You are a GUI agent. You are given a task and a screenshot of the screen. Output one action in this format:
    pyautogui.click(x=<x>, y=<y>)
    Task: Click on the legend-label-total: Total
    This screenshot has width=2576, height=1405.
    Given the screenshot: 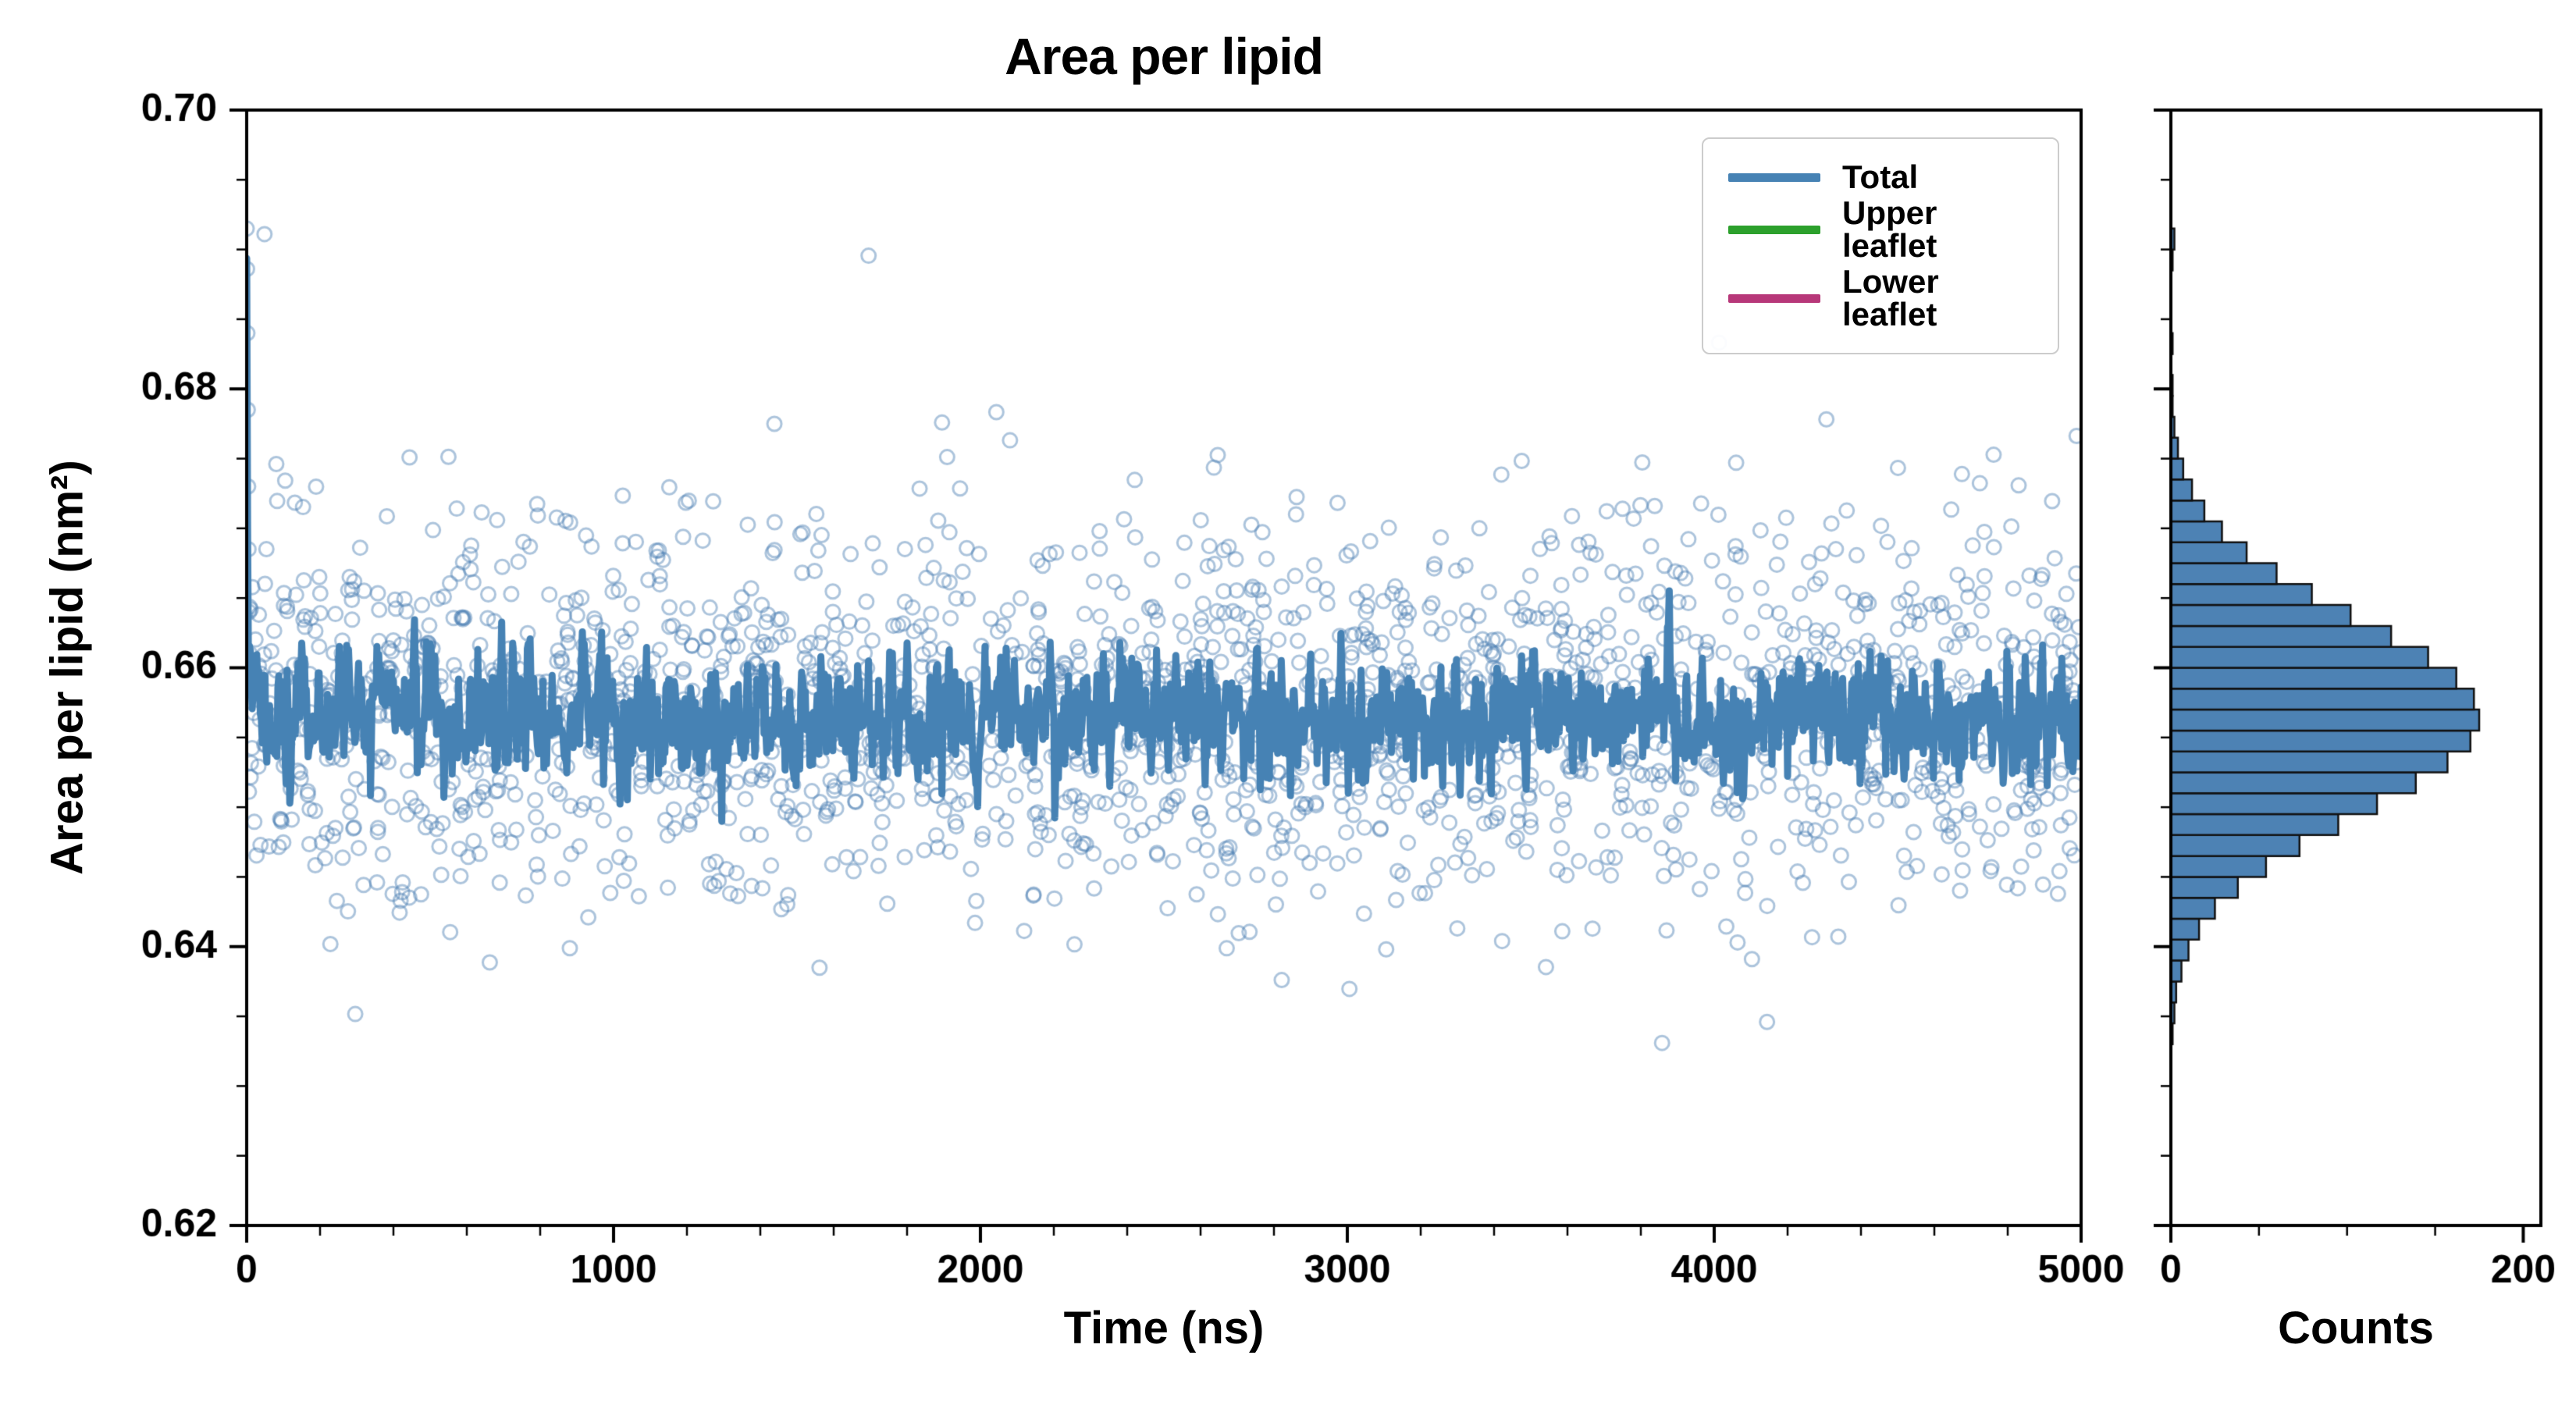 What is the action you would take?
    pyautogui.click(x=1880, y=177)
    